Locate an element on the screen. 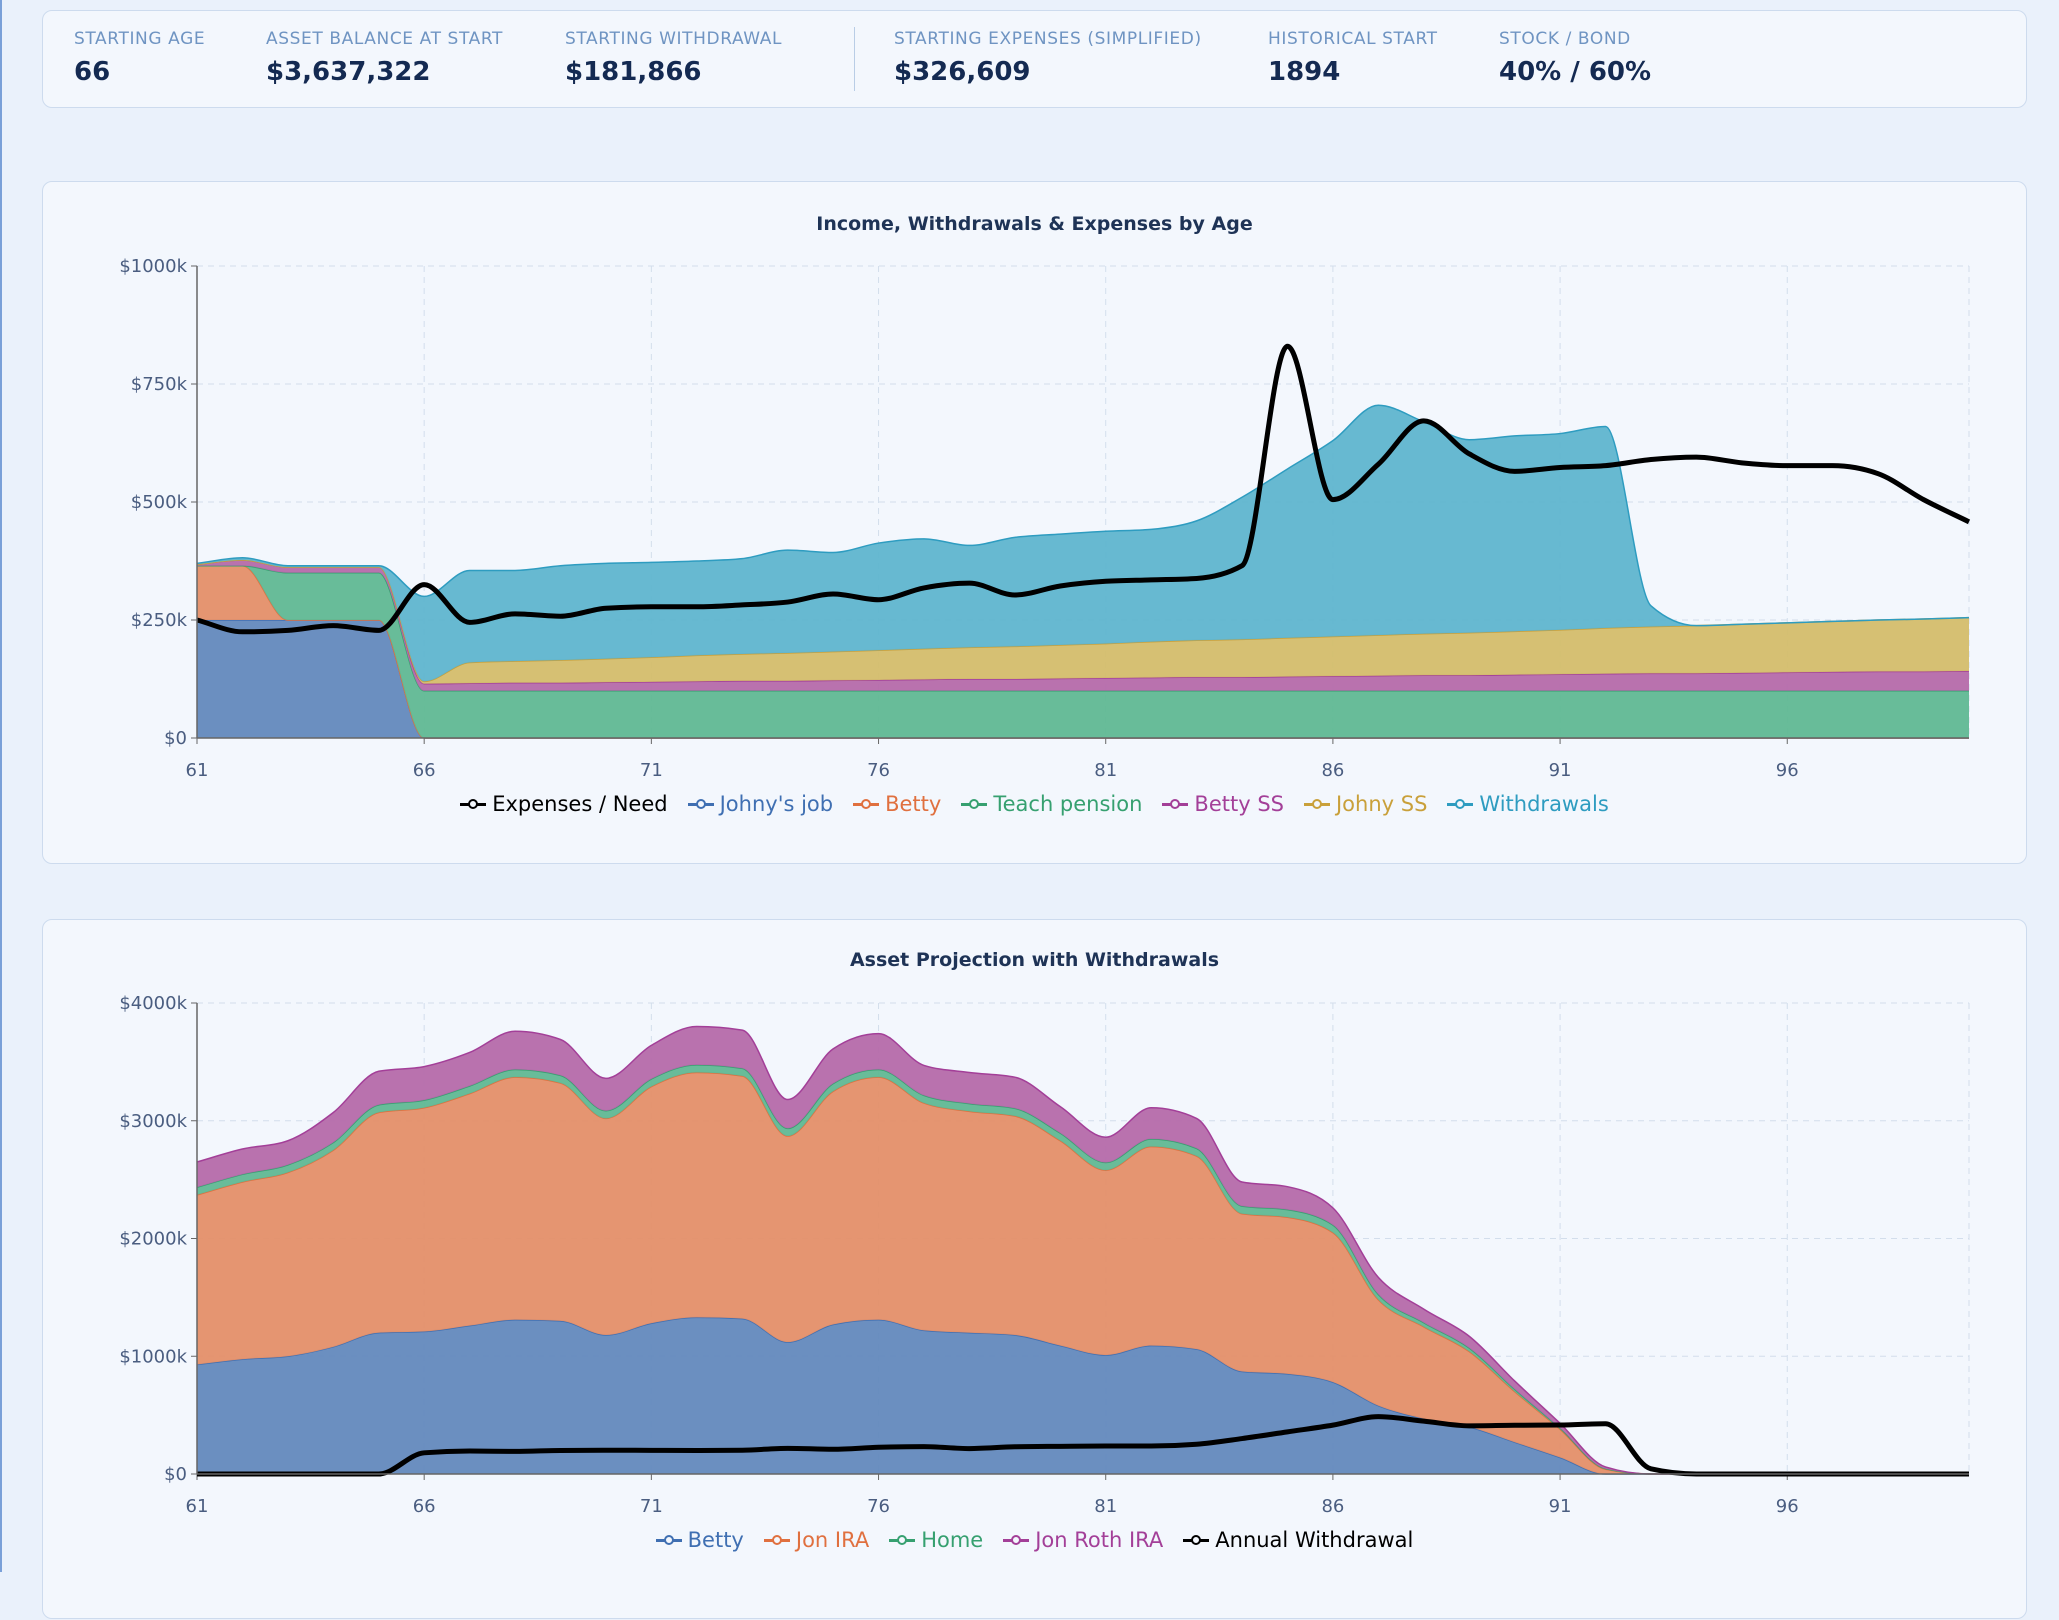 The image size is (2059, 1620). y-tick-label: $500k is located at coordinates (159, 502).